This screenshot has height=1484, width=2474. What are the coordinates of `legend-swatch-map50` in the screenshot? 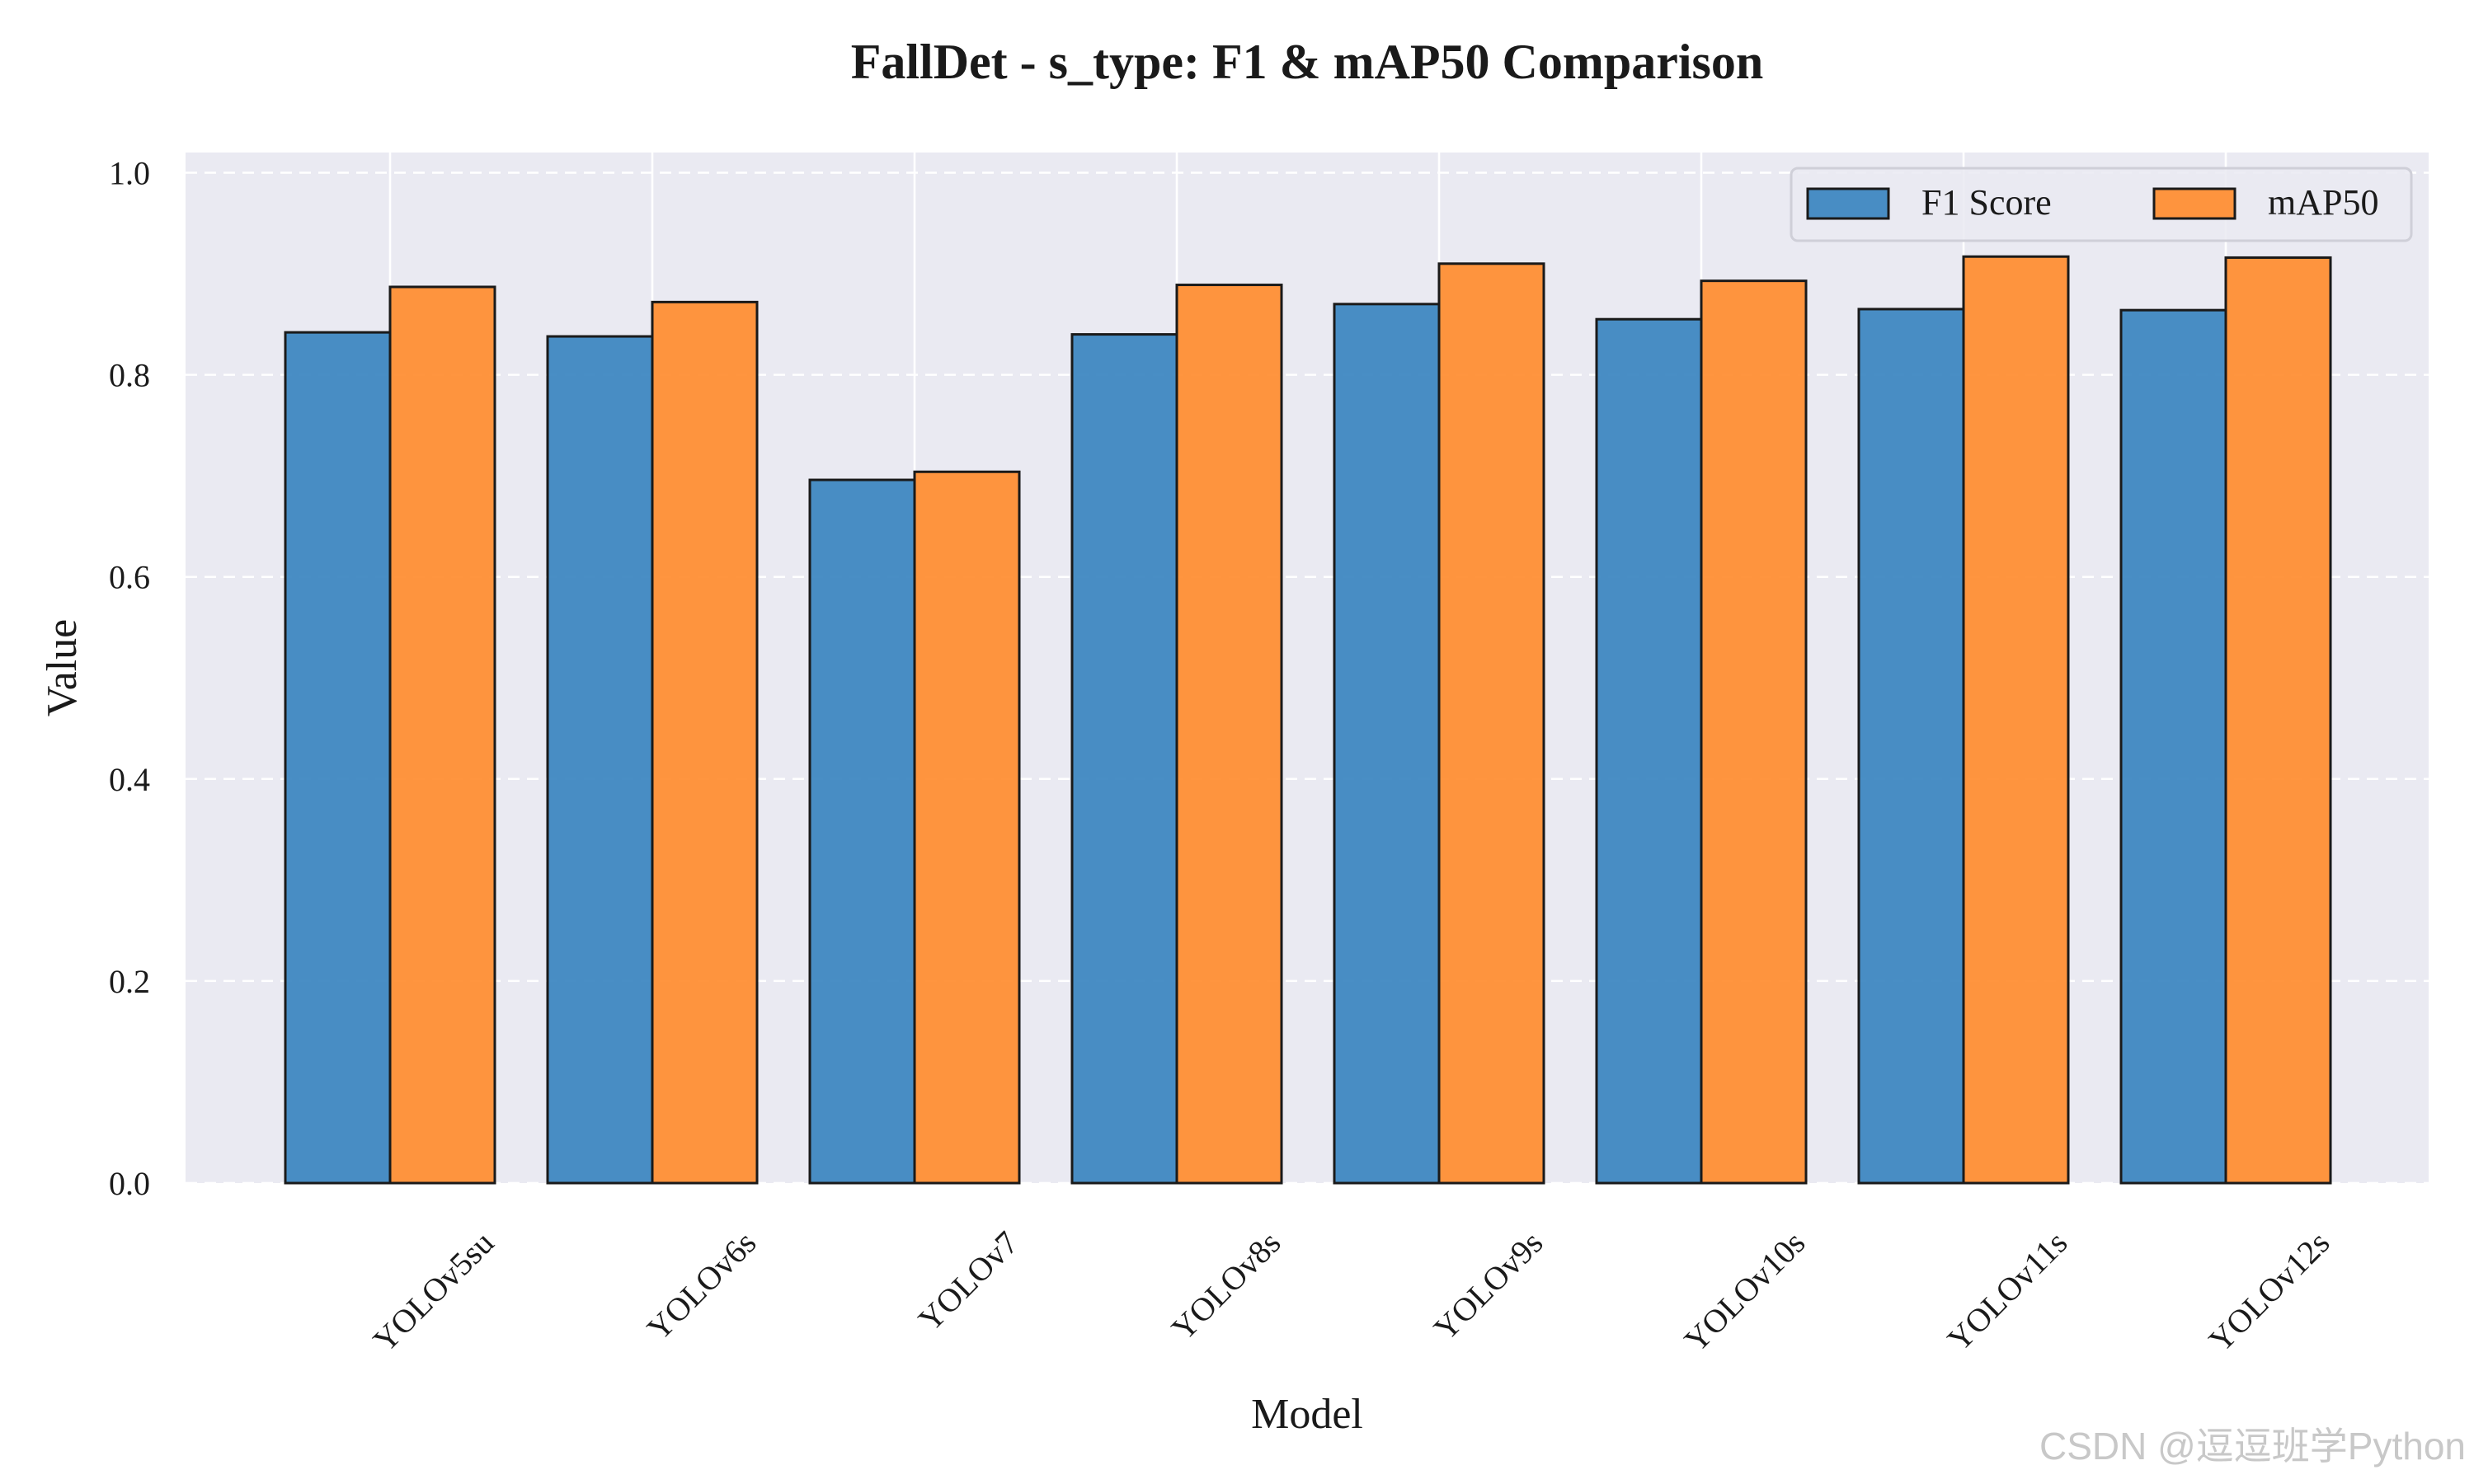 It's located at (2194, 203).